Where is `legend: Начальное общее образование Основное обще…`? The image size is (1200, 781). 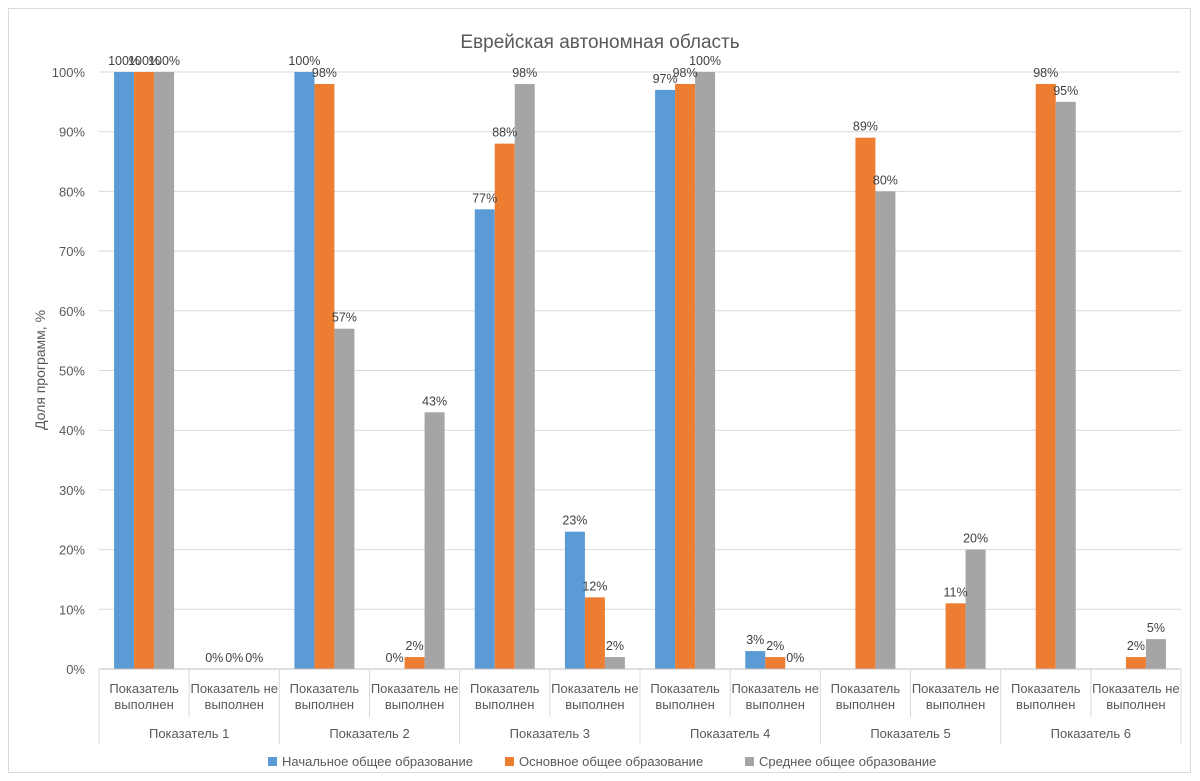
legend: Начальное общее образование Основное обще… is located at coordinates (602, 761).